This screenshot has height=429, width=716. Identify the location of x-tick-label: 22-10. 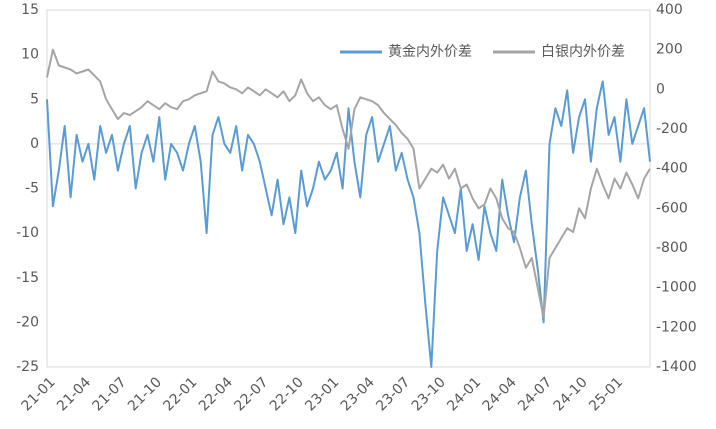
(287, 394).